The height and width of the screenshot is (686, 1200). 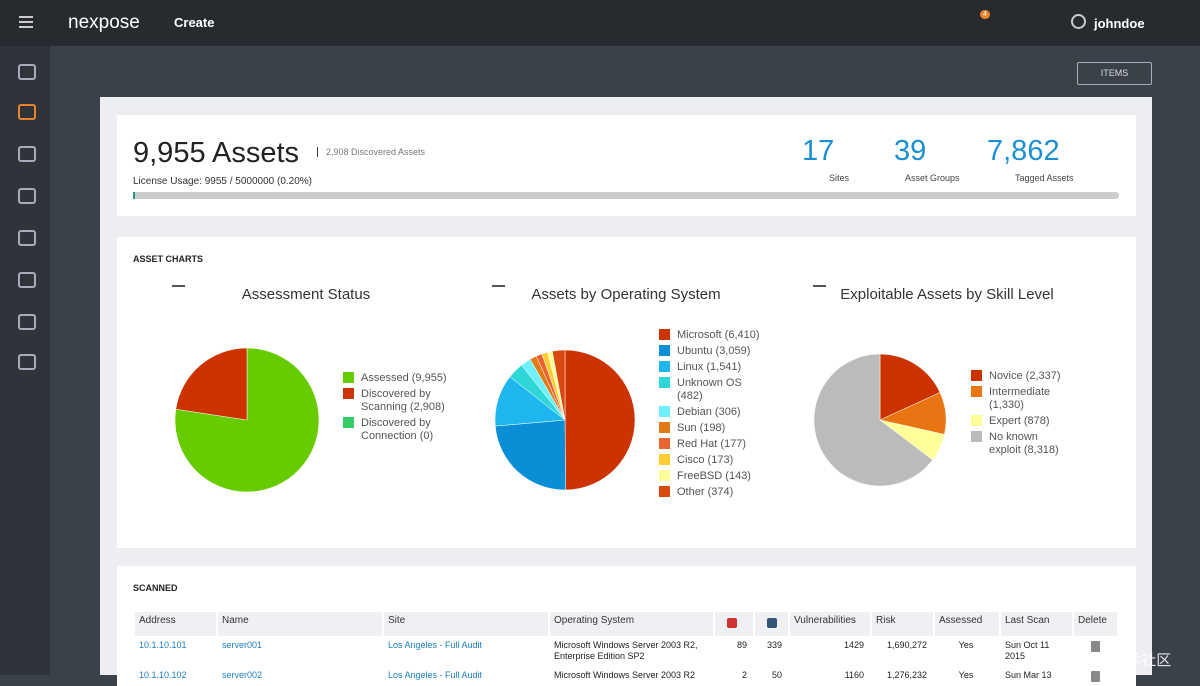 What do you see at coordinates (714, 390) in the screenshot?
I see `legend-item: Unknown OS (482)` at bounding box center [714, 390].